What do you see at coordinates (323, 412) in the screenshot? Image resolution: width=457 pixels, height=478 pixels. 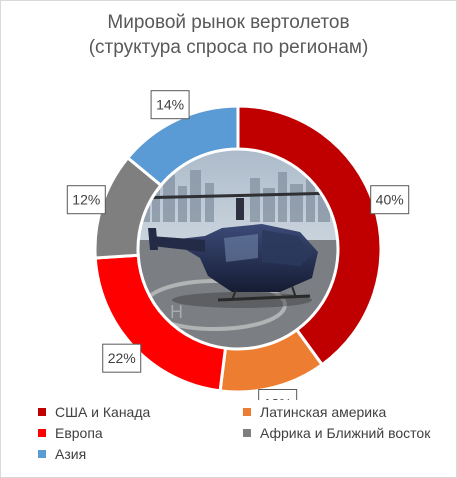 I see `legend-label: Латинская америка` at bounding box center [323, 412].